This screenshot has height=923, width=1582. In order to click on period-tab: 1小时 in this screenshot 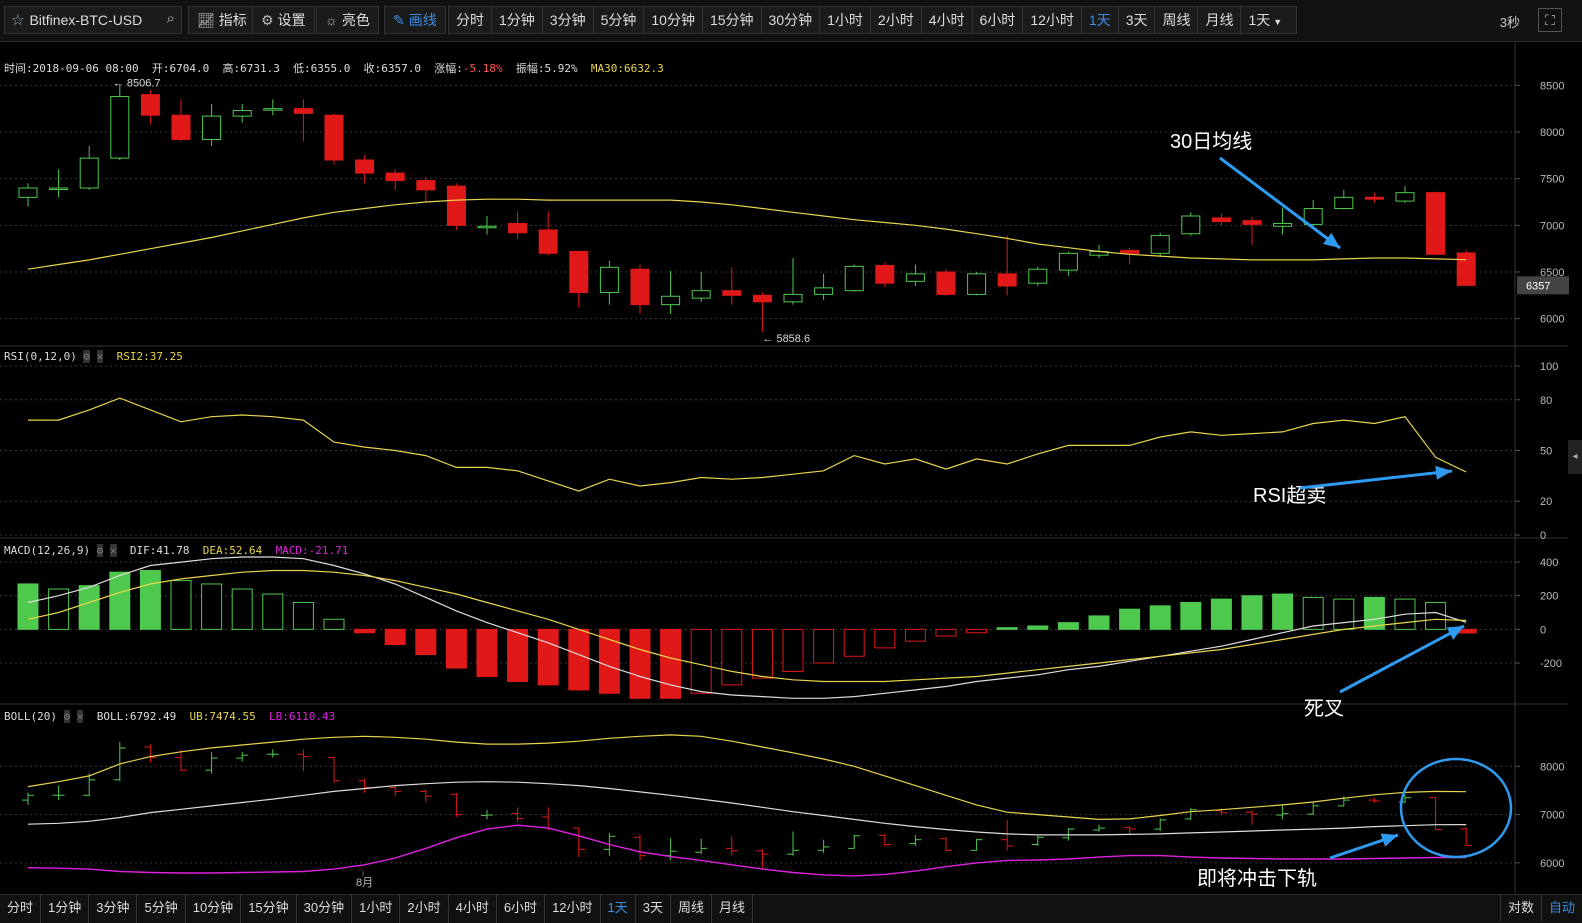, I will do `click(845, 20)`.